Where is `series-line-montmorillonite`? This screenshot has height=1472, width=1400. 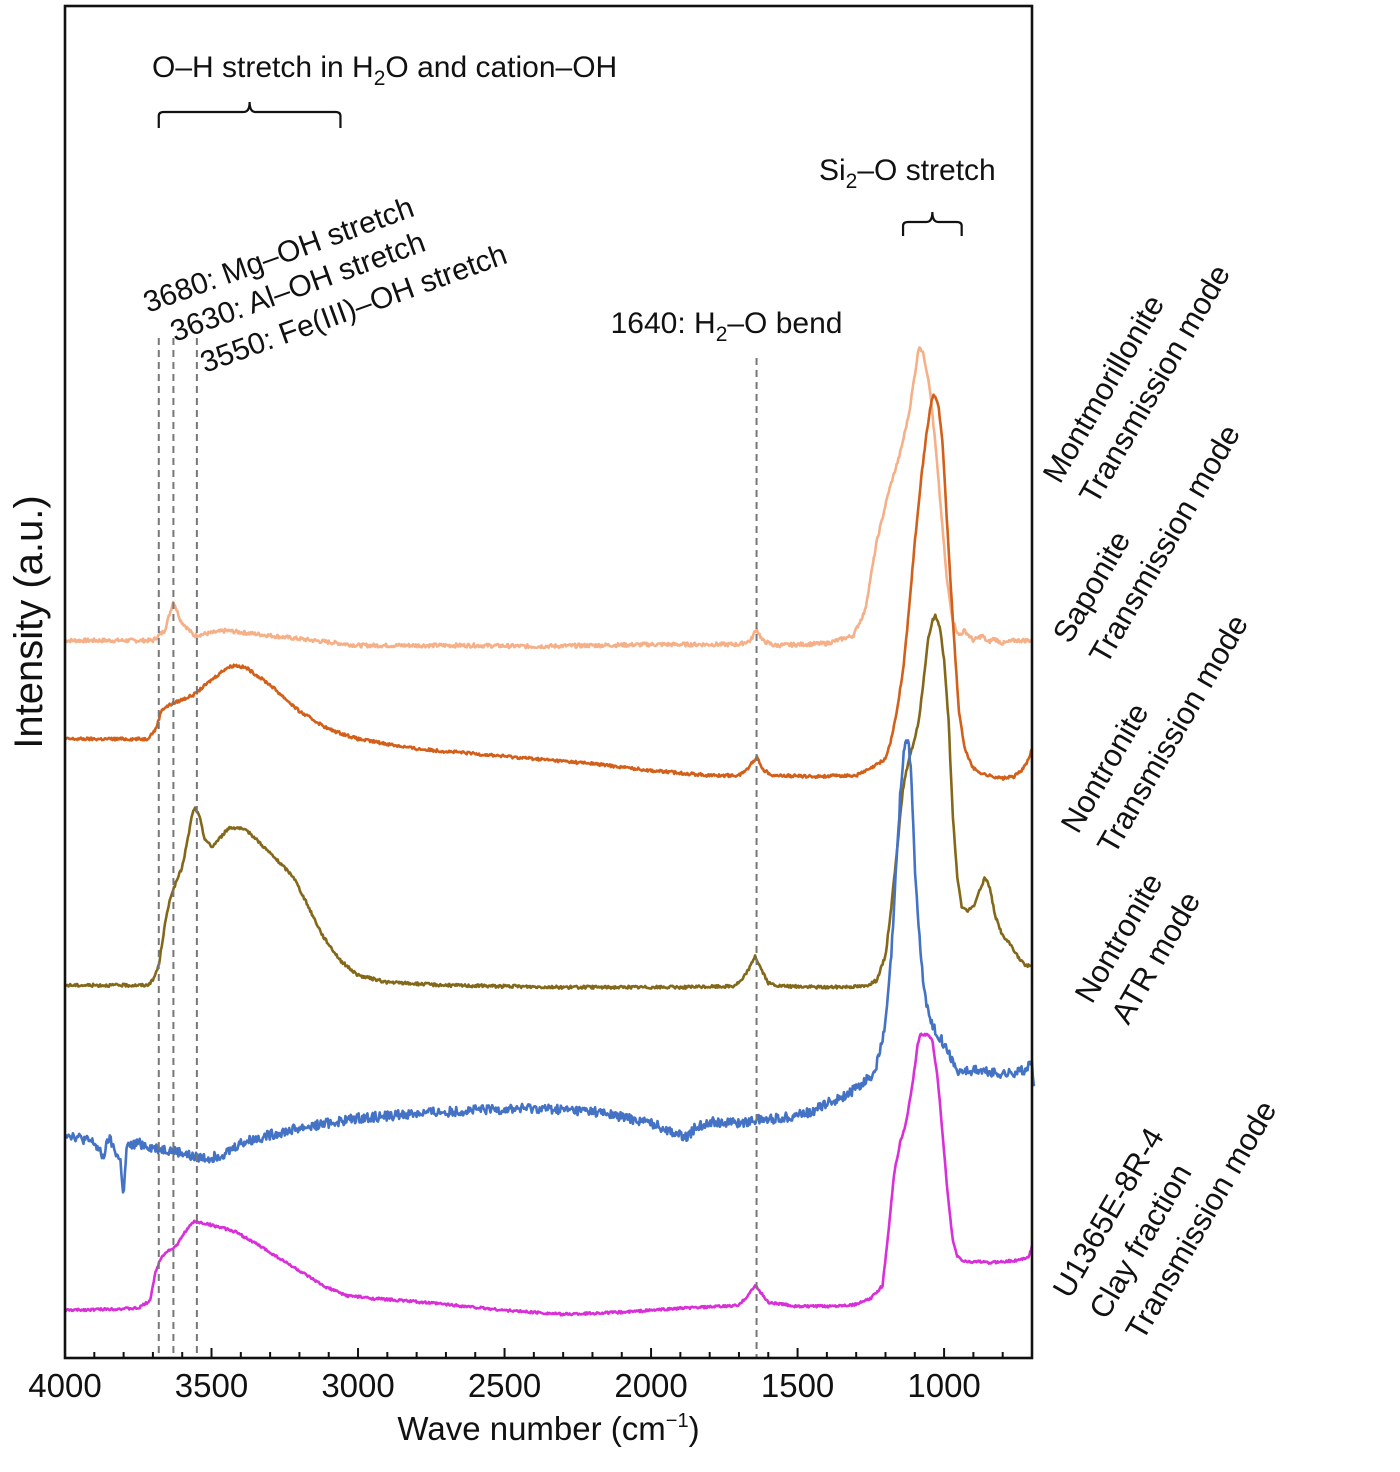 series-line-montmorillonite is located at coordinates (548, 498).